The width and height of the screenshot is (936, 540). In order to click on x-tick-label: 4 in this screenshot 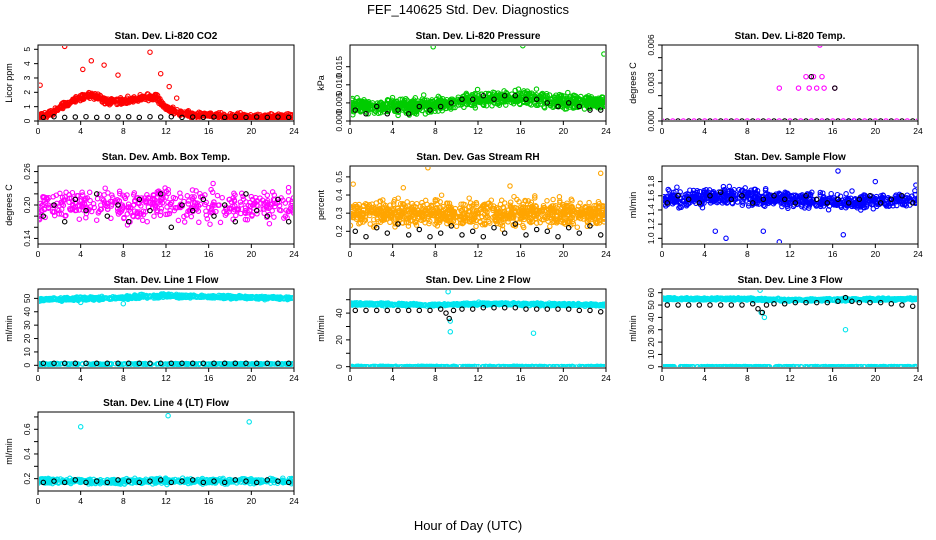, I will do `click(80, 254)`.